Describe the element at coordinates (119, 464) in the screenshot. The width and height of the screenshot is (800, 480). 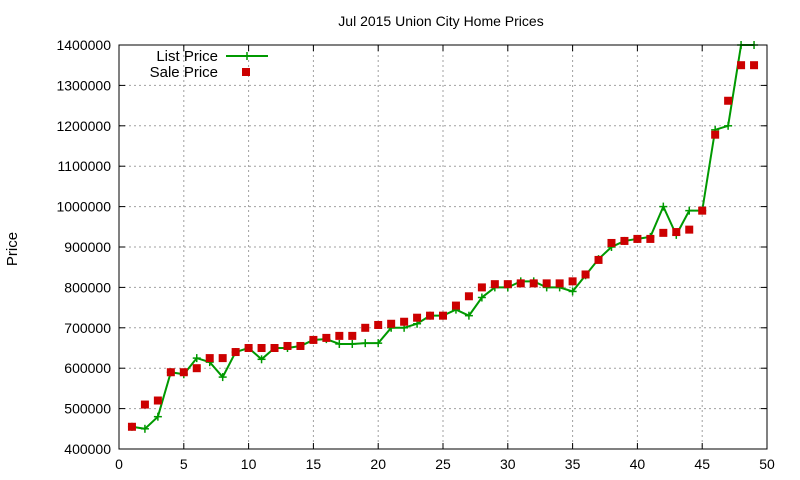
I see `x-tick-label: 0` at that location.